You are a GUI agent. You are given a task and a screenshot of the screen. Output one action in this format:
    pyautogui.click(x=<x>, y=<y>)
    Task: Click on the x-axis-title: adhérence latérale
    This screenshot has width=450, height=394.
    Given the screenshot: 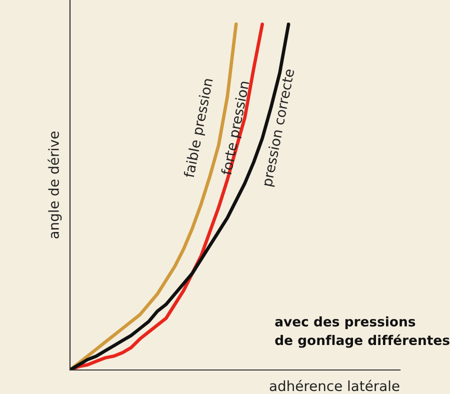 What is the action you would take?
    pyautogui.click(x=335, y=386)
    